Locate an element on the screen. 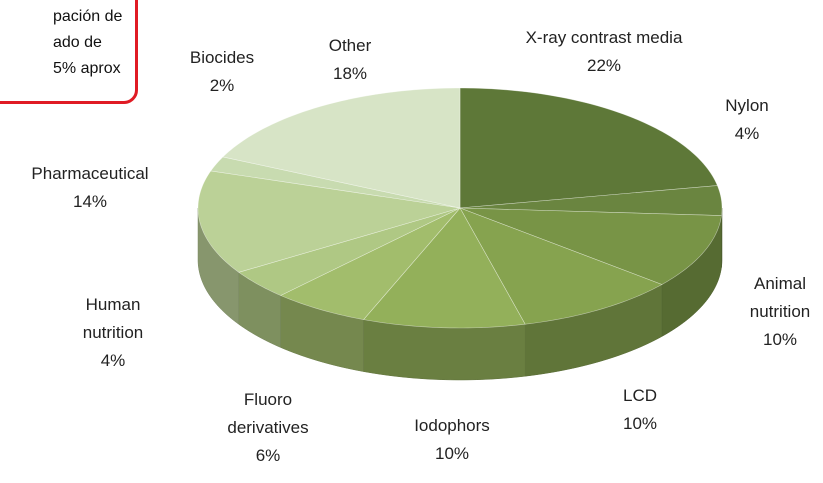  annotation-line: 5% aprox is located at coordinates (87, 68).